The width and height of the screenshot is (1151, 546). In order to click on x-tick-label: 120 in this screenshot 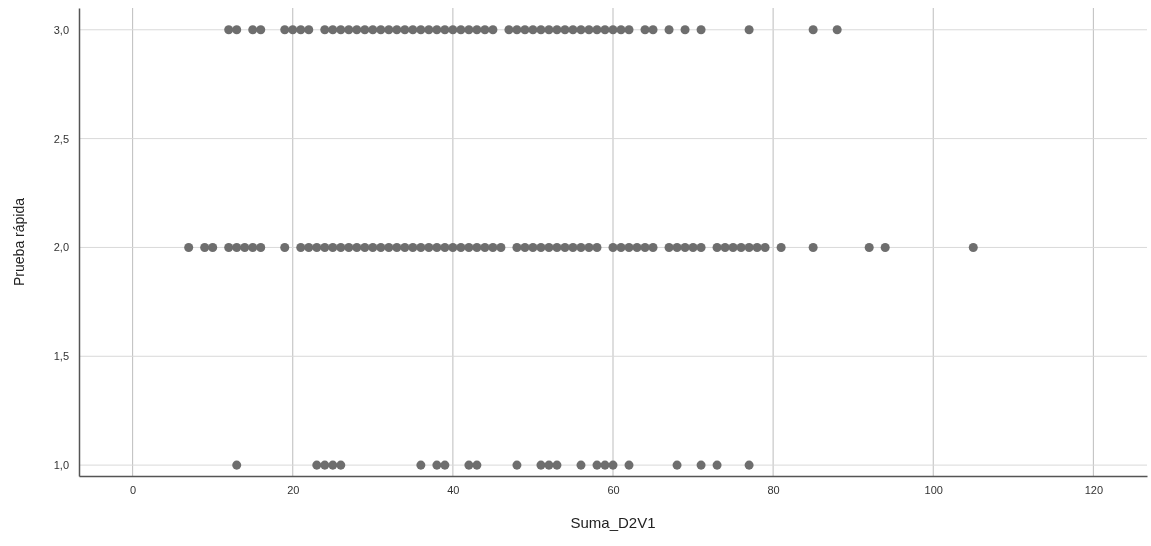, I will do `click(1094, 489)`.